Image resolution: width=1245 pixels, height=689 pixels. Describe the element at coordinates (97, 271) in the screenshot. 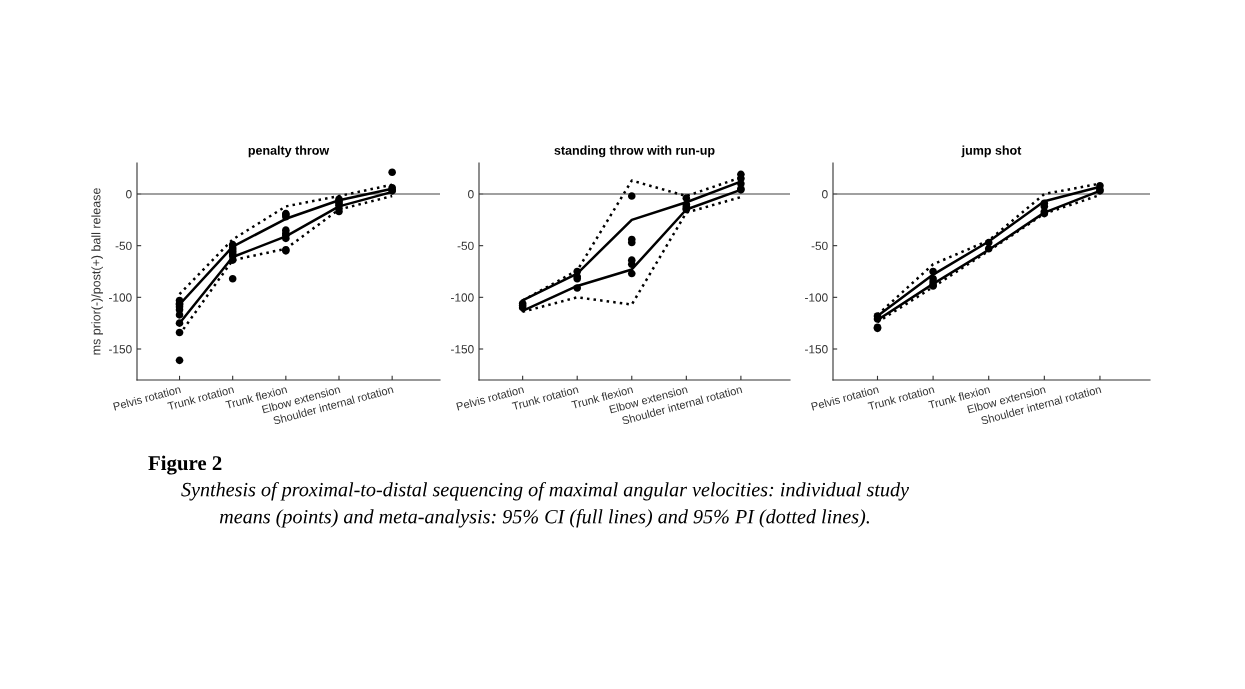

I see `y-axis-title: ms prior(-)/post(+) ball release` at that location.